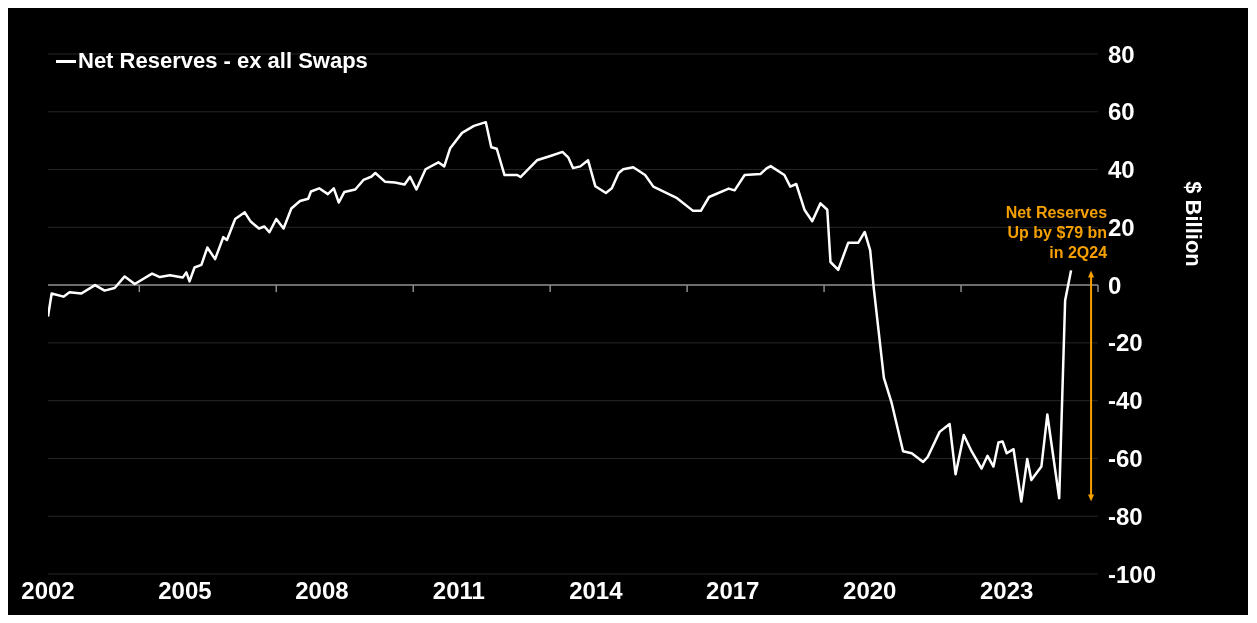 Image resolution: width=1257 pixels, height=623 pixels. I want to click on y-tick-label: 0, so click(1115, 285).